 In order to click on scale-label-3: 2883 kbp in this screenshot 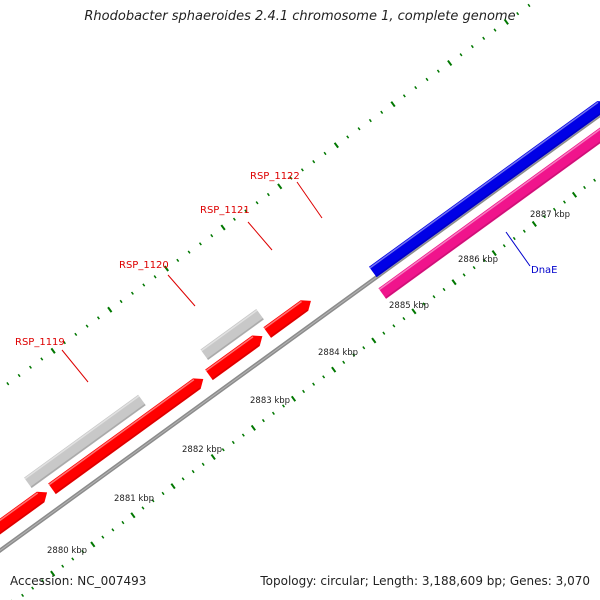, I will do `click(270, 401)`.